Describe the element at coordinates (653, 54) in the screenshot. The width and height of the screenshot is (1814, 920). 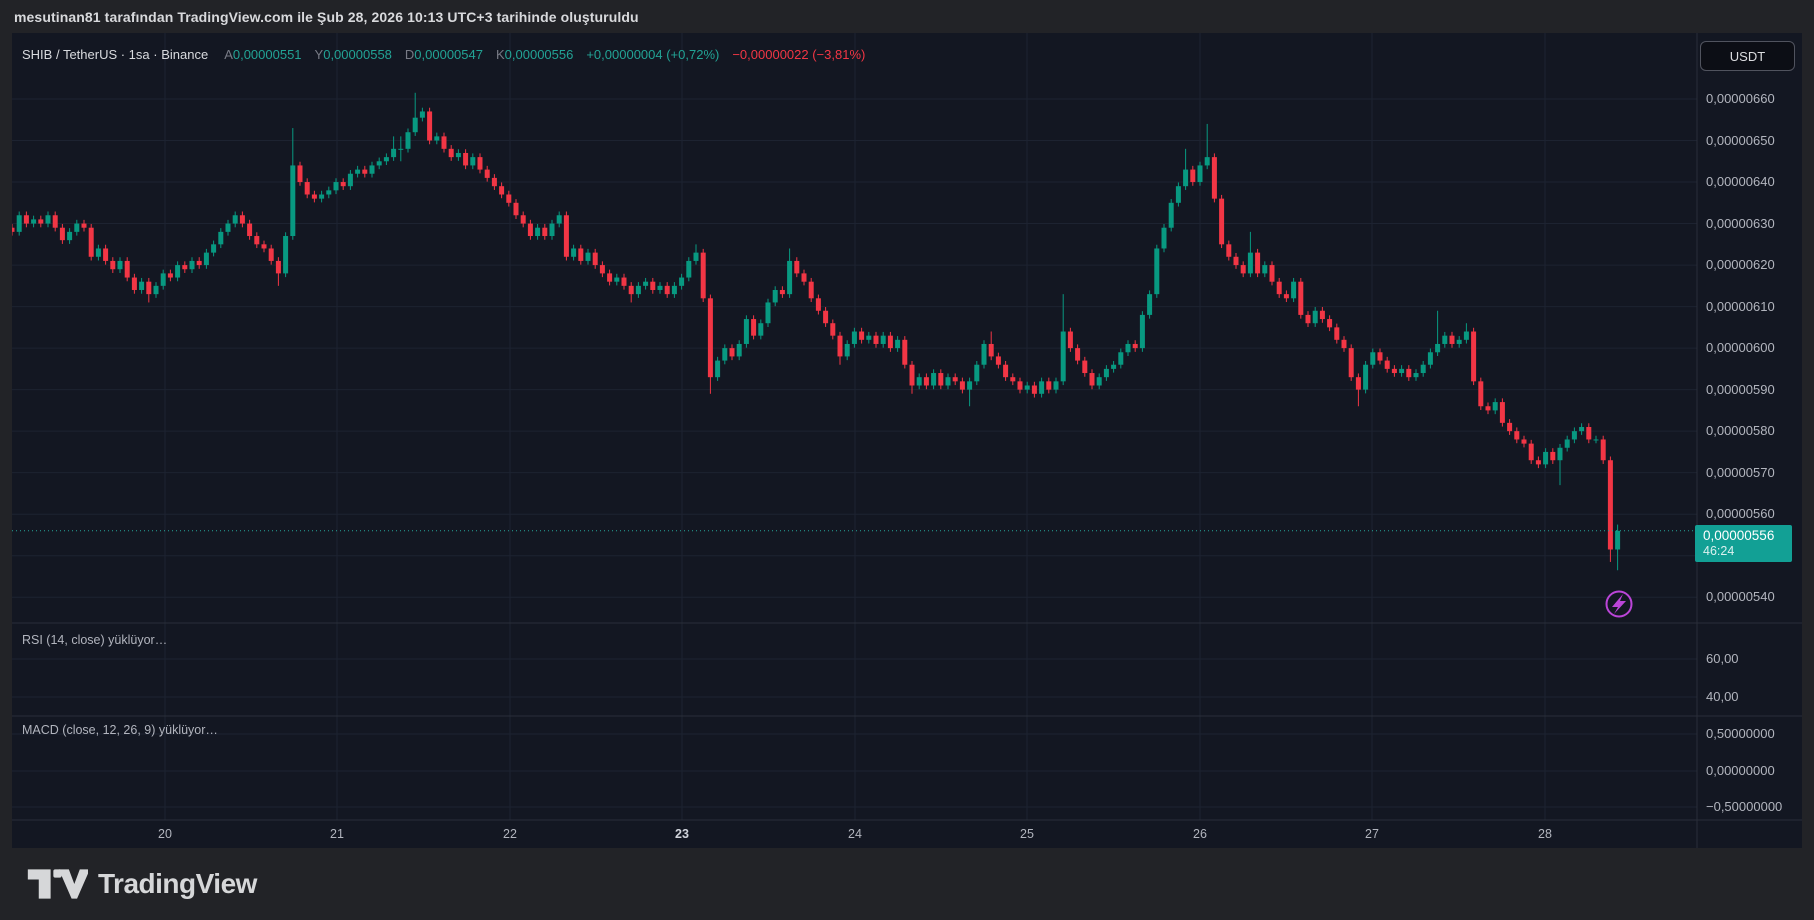
I see `change-positive: +0,00000004 (+0,72%)` at that location.